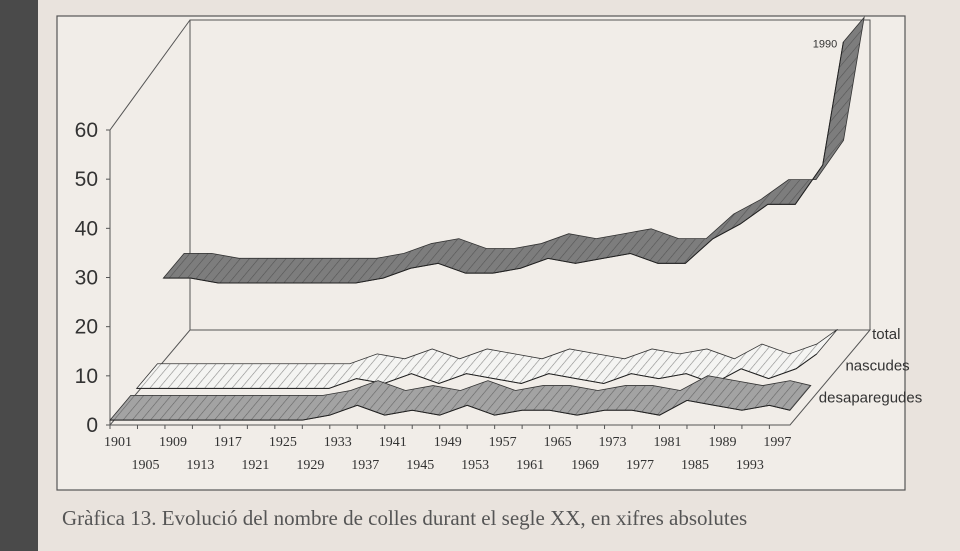  I want to click on x-tick-label: 1937, so click(365, 465).